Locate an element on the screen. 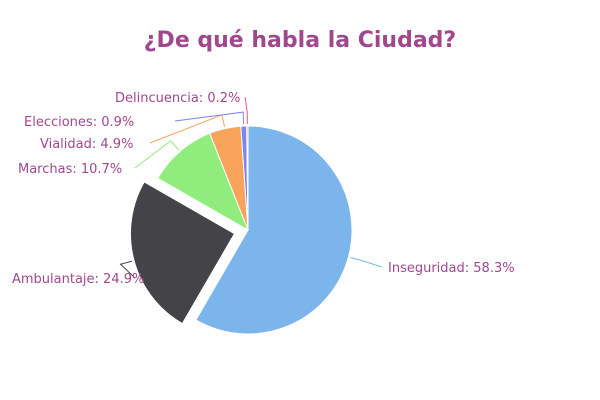 Image resolution: width=600 pixels, height=400 pixels. chart-title: ¿De qué habla la Ciudad? is located at coordinates (300, 40).